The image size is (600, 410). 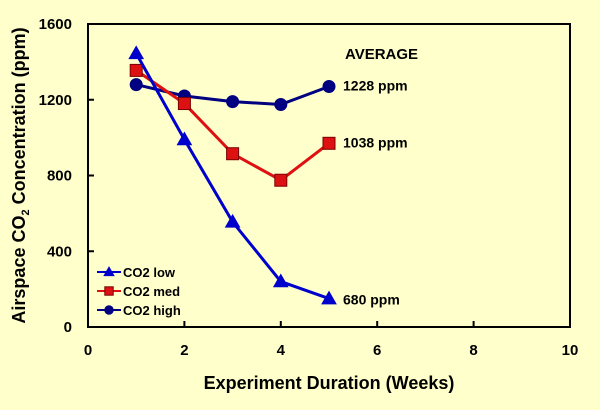 I want to click on legend-marker-co2-high, so click(x=109, y=310).